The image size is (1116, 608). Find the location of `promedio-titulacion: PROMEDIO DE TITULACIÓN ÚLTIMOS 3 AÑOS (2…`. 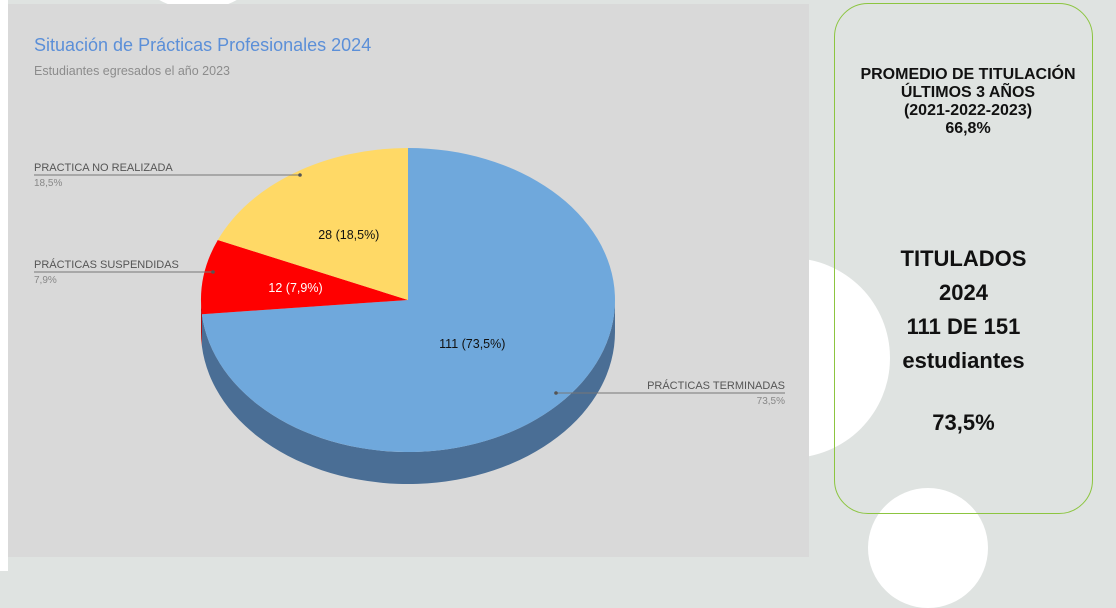

promedio-titulacion: PROMEDIO DE TITULACIÓN ÚLTIMOS 3 AÑOS (2… is located at coordinates (968, 102).